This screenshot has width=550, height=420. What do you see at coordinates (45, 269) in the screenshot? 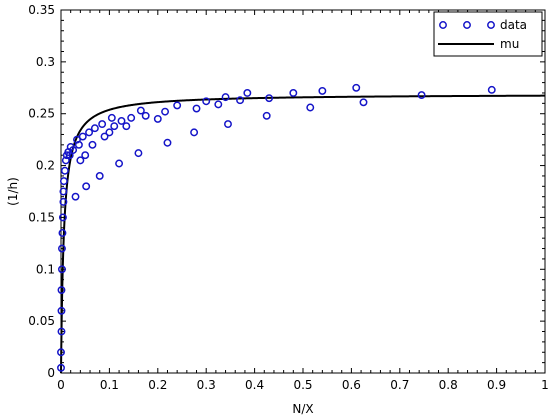
I see `y-tick-label: 0.1` at bounding box center [45, 269].